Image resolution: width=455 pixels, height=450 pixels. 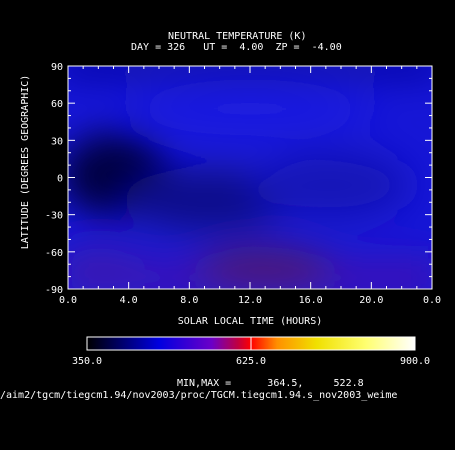 What do you see at coordinates (57, 104) in the screenshot?
I see `y-tick-label: 60` at bounding box center [57, 104].